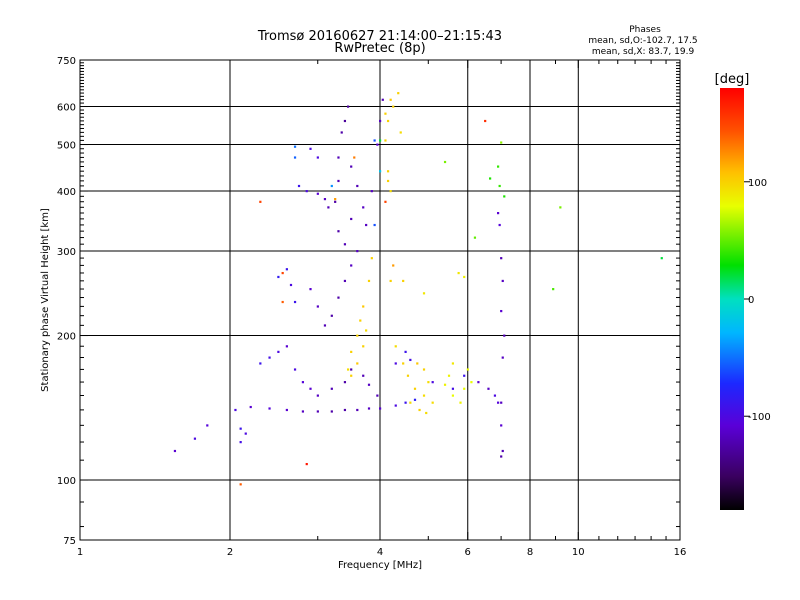 This screenshot has width=800, height=600. I want to click on x-tick-label: 10, so click(578, 552).